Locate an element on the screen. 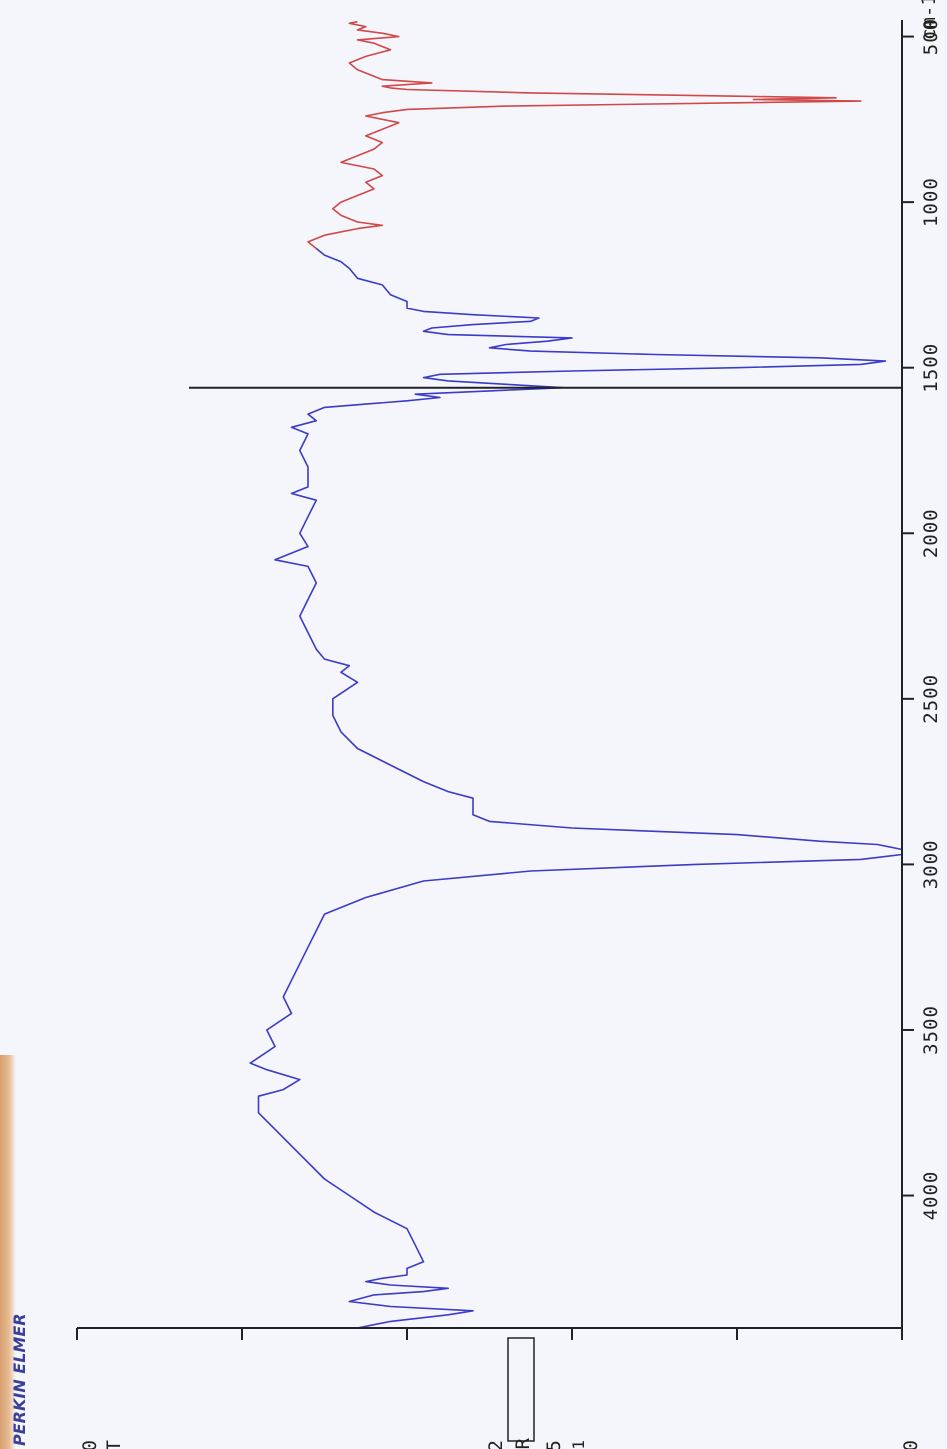  x-tick-label: 4000 is located at coordinates (931, 1196).